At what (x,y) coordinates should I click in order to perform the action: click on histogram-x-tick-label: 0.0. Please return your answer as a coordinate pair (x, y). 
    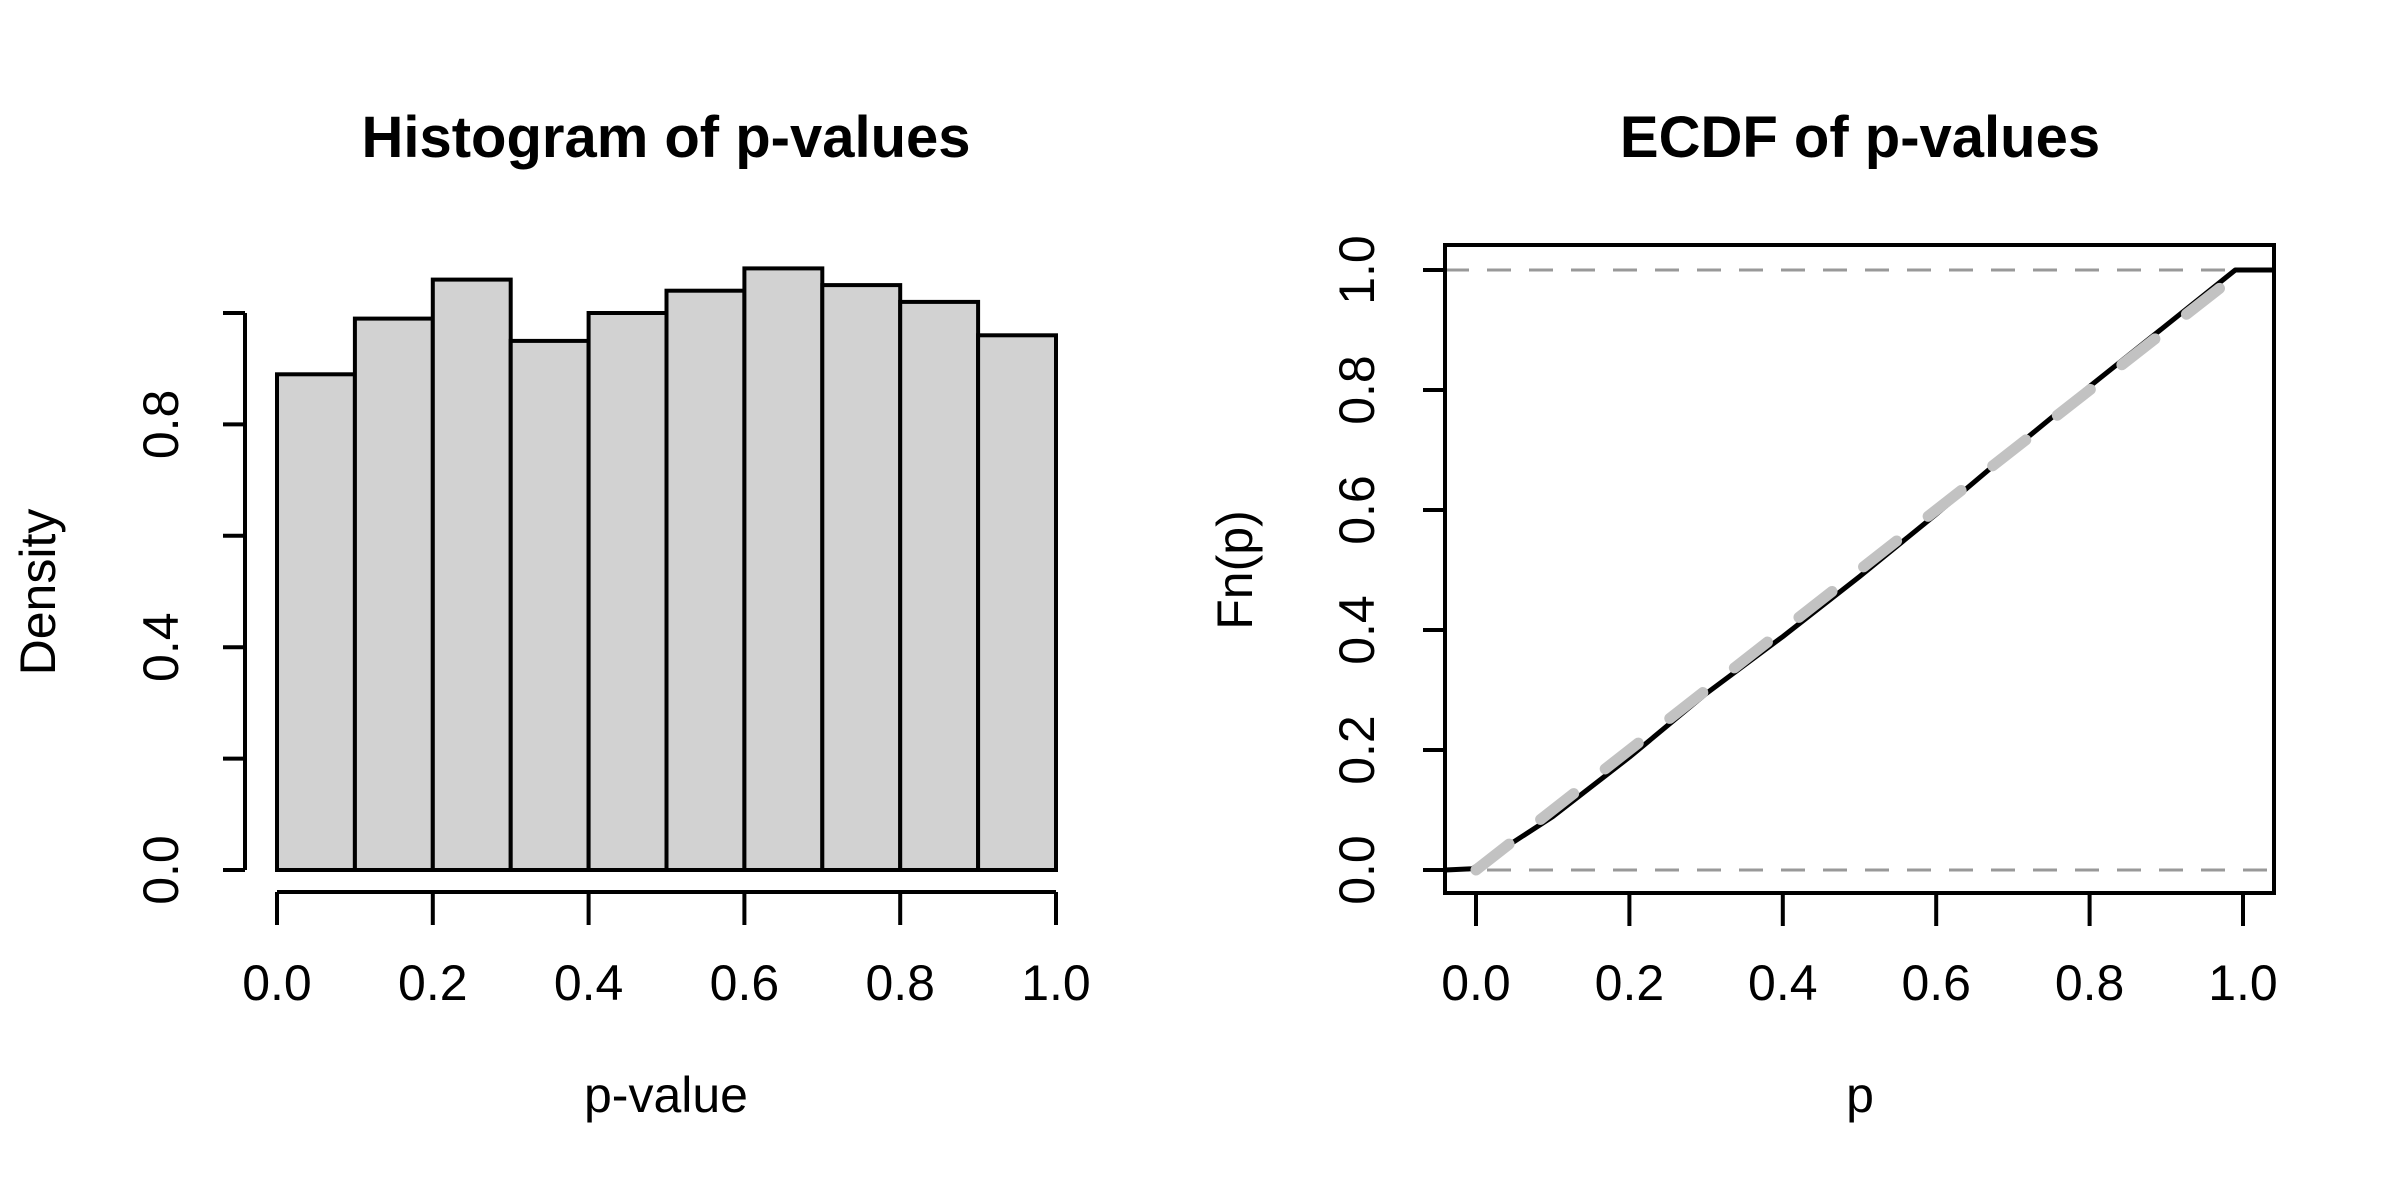
    Looking at the image, I should click on (277, 983).